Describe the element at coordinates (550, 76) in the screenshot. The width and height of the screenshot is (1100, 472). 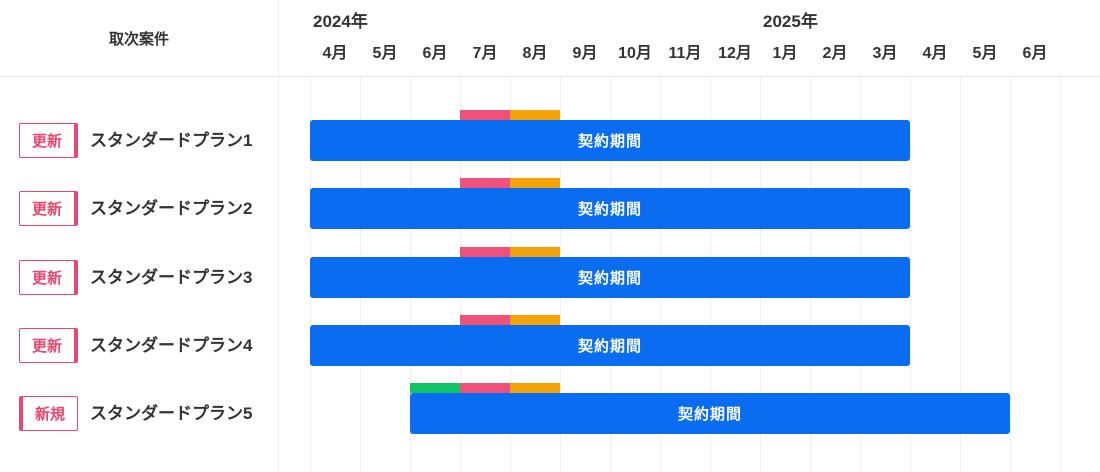
I see `header-divider` at that location.